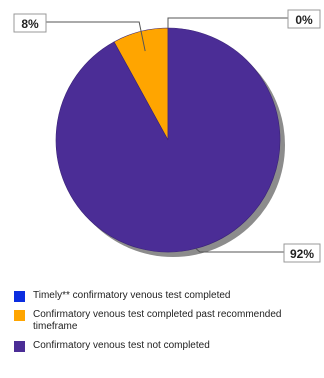  I want to click on legend-item-not-completed: Confirmatory venous test not completed, so click(164, 346).